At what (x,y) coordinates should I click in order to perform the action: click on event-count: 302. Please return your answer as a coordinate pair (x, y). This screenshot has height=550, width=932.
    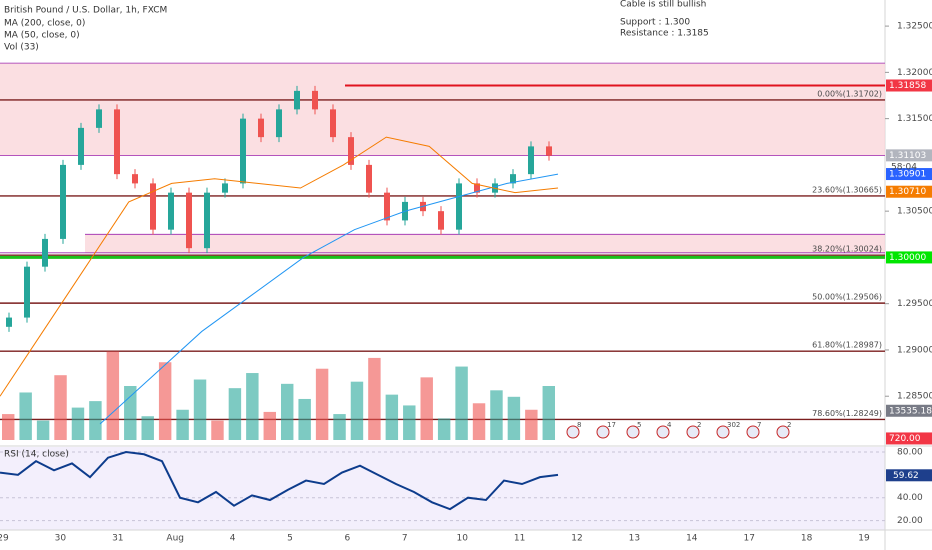
    Looking at the image, I should click on (733, 425).